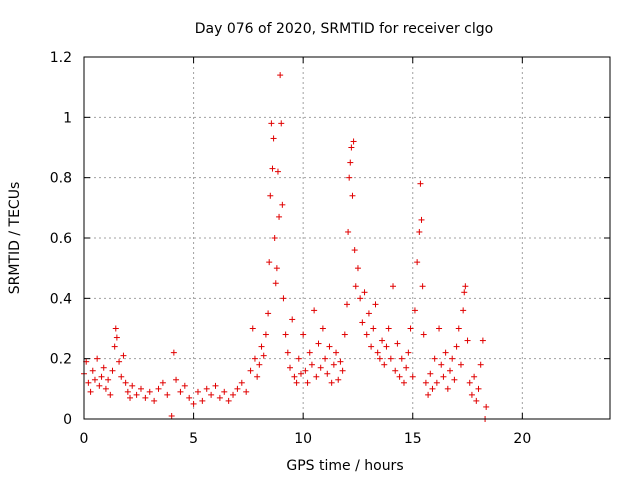  I want to click on x-axis-label: GPS time / hours, so click(344, 466).